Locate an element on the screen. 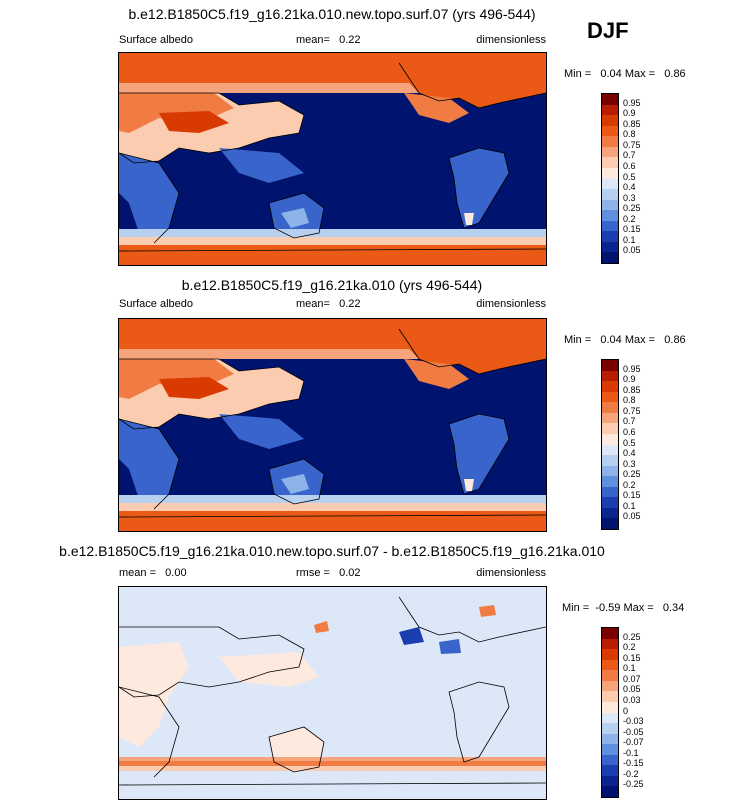 This screenshot has height=807, width=733. colorbar-tick-label: 0.4 is located at coordinates (629, 453).